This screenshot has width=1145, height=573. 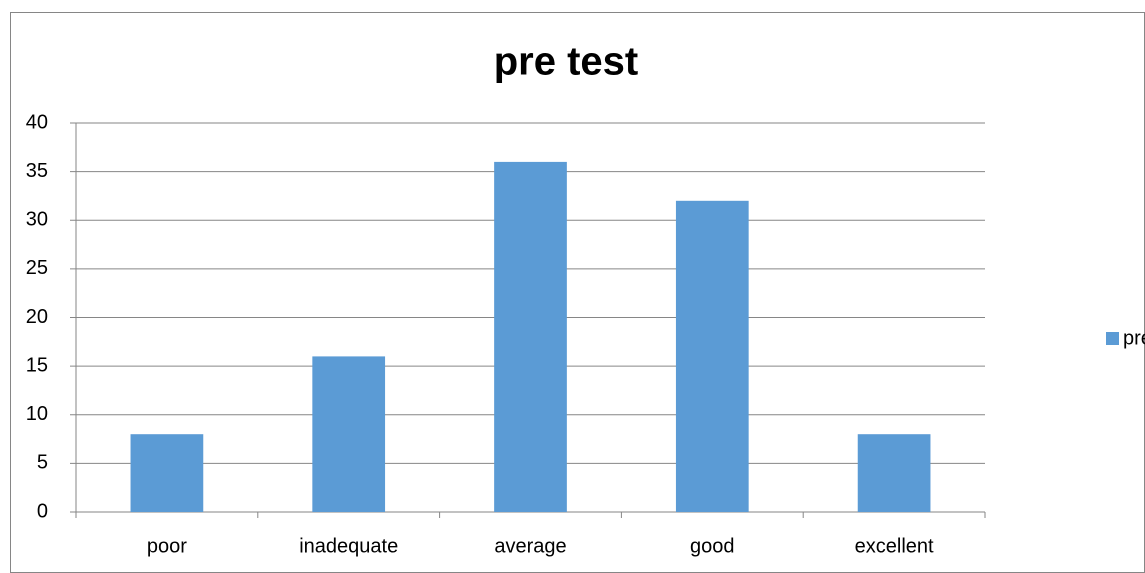 I want to click on y-tick-label: 15, so click(x=37, y=365).